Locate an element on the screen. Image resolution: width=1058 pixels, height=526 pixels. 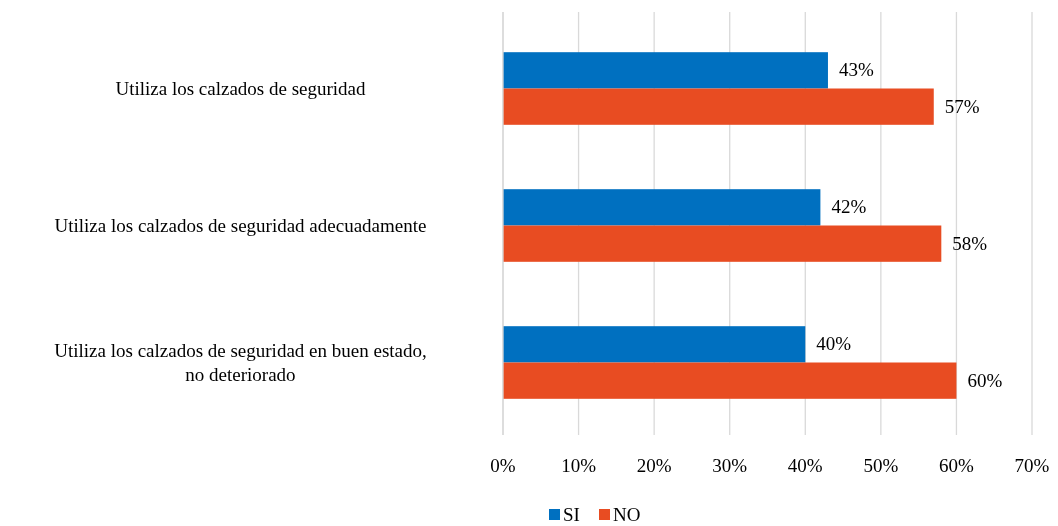
legend-label: SI is located at coordinates (571, 514).